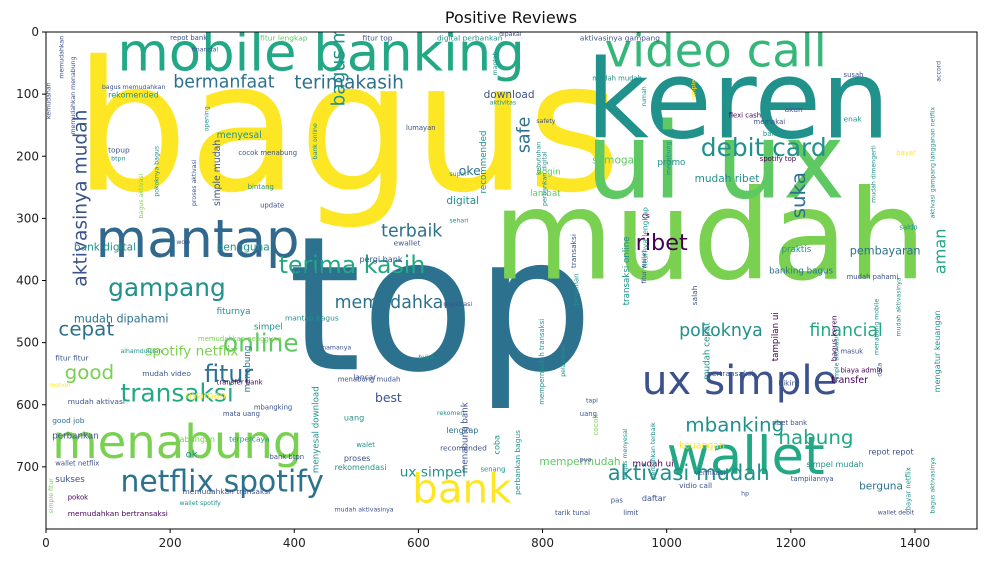 This screenshot has width=986, height=562. What do you see at coordinates (815, 437) in the screenshot?
I see `word-cloud-word: nabung` at bounding box center [815, 437].